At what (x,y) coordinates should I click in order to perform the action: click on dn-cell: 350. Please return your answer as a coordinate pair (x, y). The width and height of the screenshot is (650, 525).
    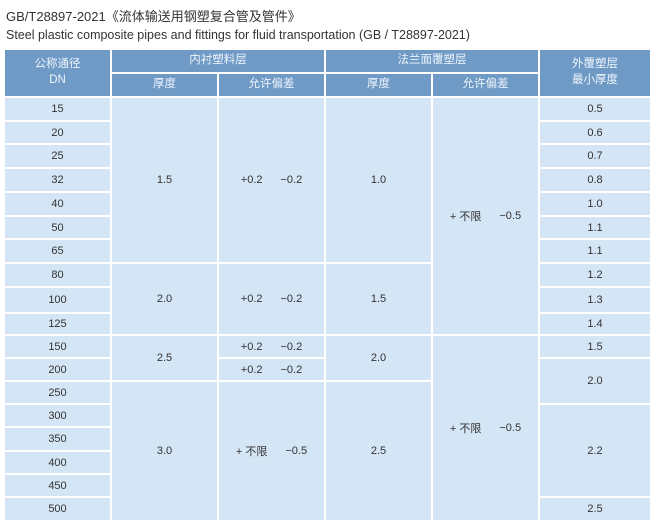
    Looking at the image, I should click on (57, 439).